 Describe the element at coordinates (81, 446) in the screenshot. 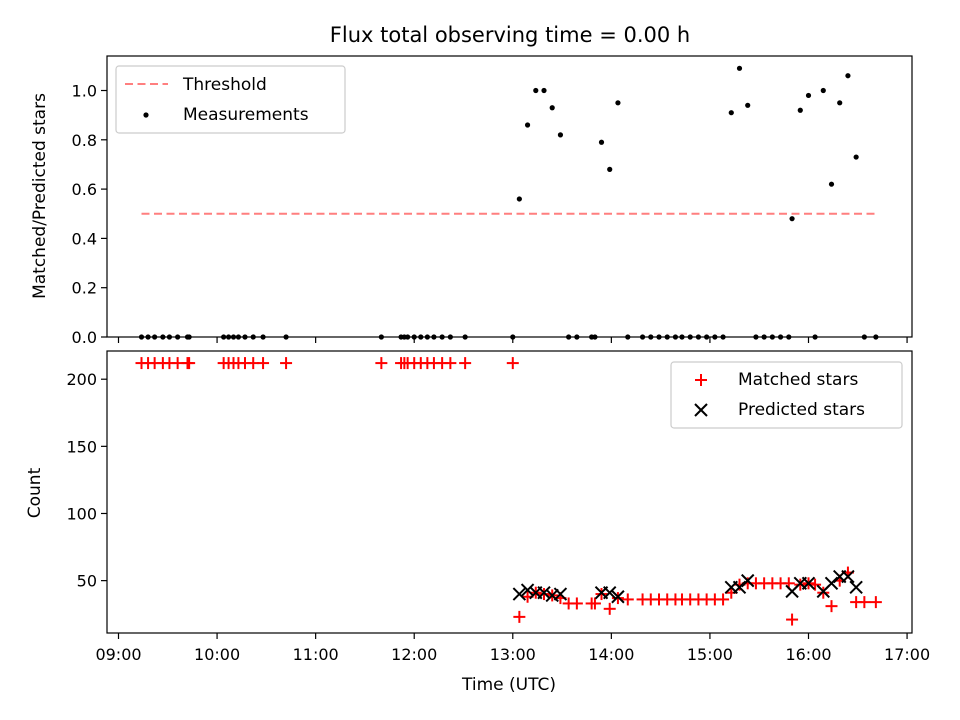

I see `y-tick-label: 150` at that location.